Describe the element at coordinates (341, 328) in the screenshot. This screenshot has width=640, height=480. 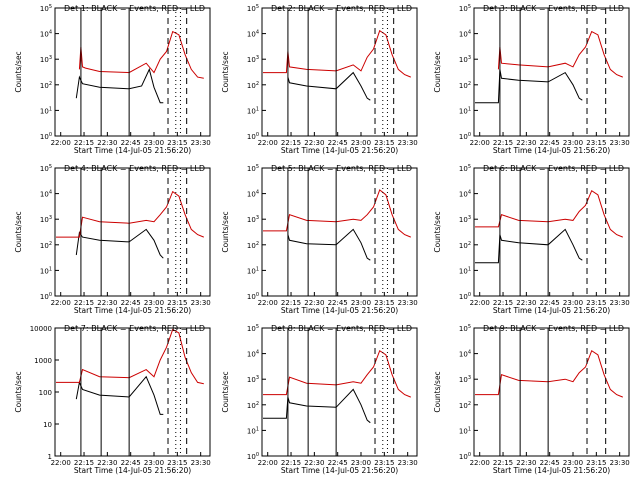
I see `panel-title: Det 8: BLACK = Events, RED = LLD` at that location.